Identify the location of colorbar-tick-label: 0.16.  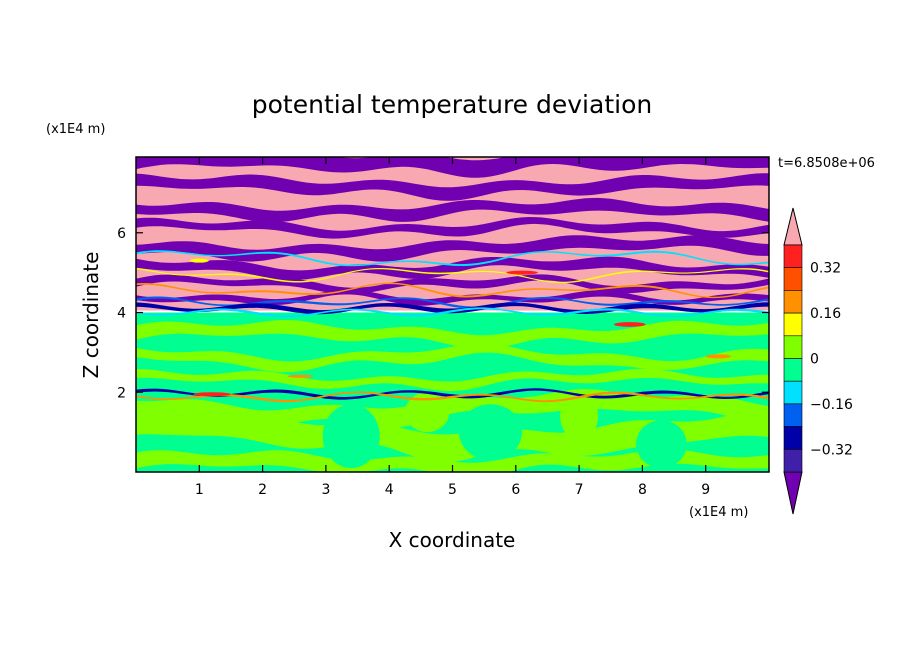
(825, 314).